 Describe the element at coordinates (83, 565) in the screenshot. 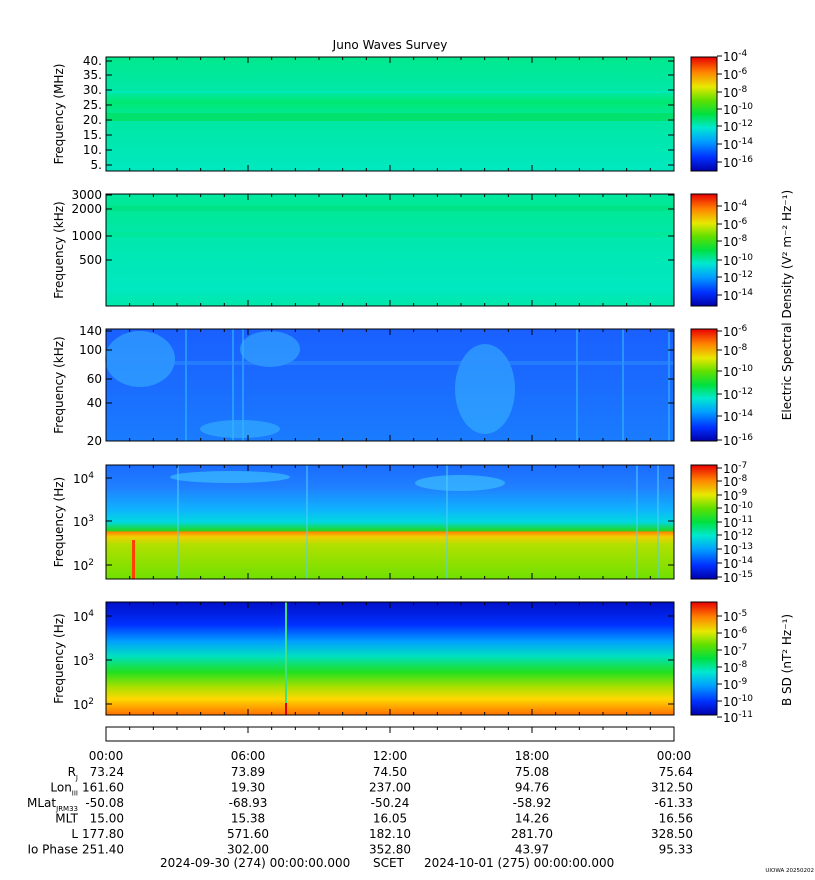

I see `y-tick-label: 102` at that location.